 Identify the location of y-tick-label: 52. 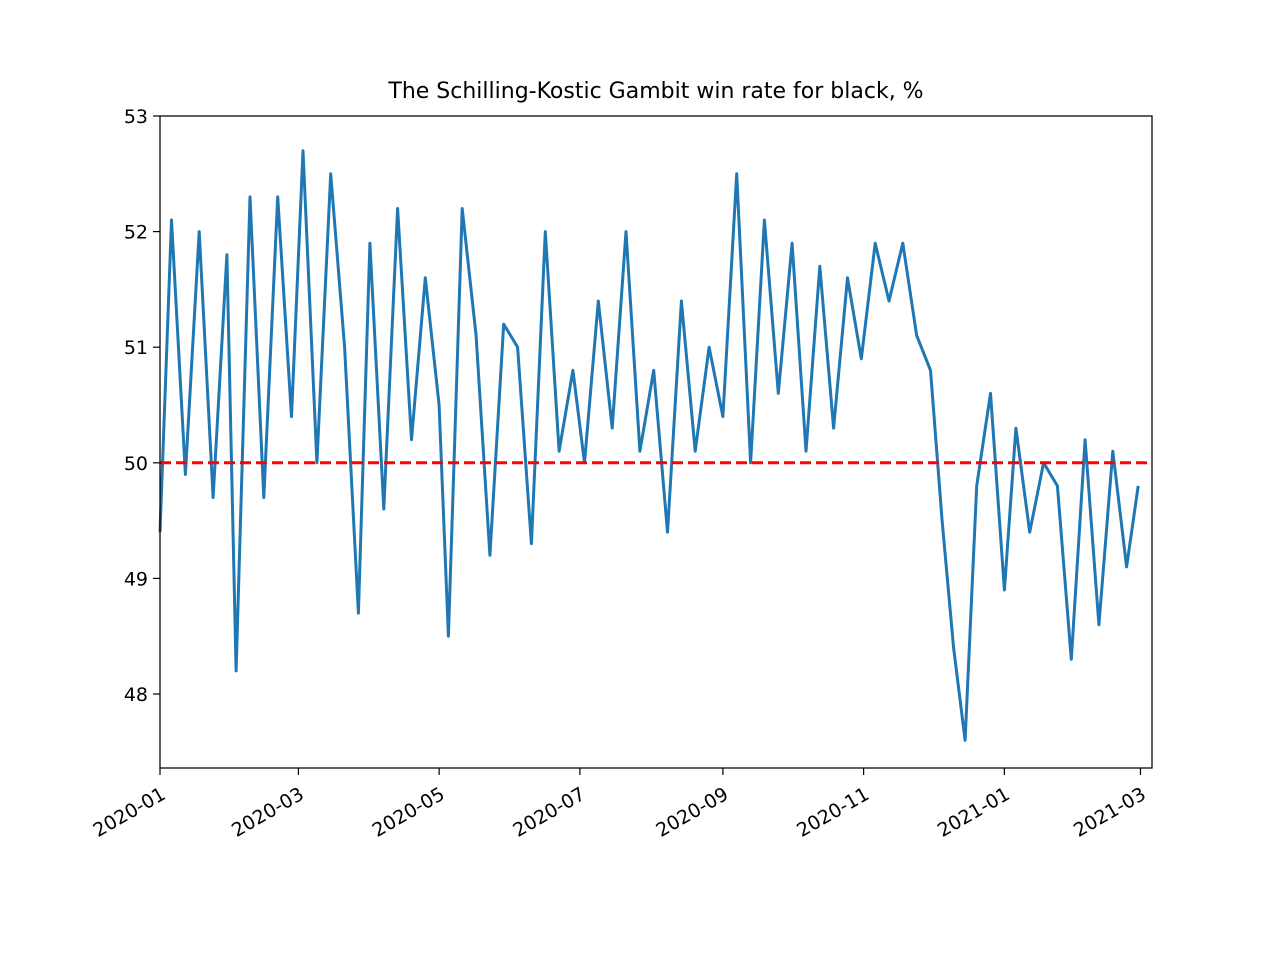
(136, 233).